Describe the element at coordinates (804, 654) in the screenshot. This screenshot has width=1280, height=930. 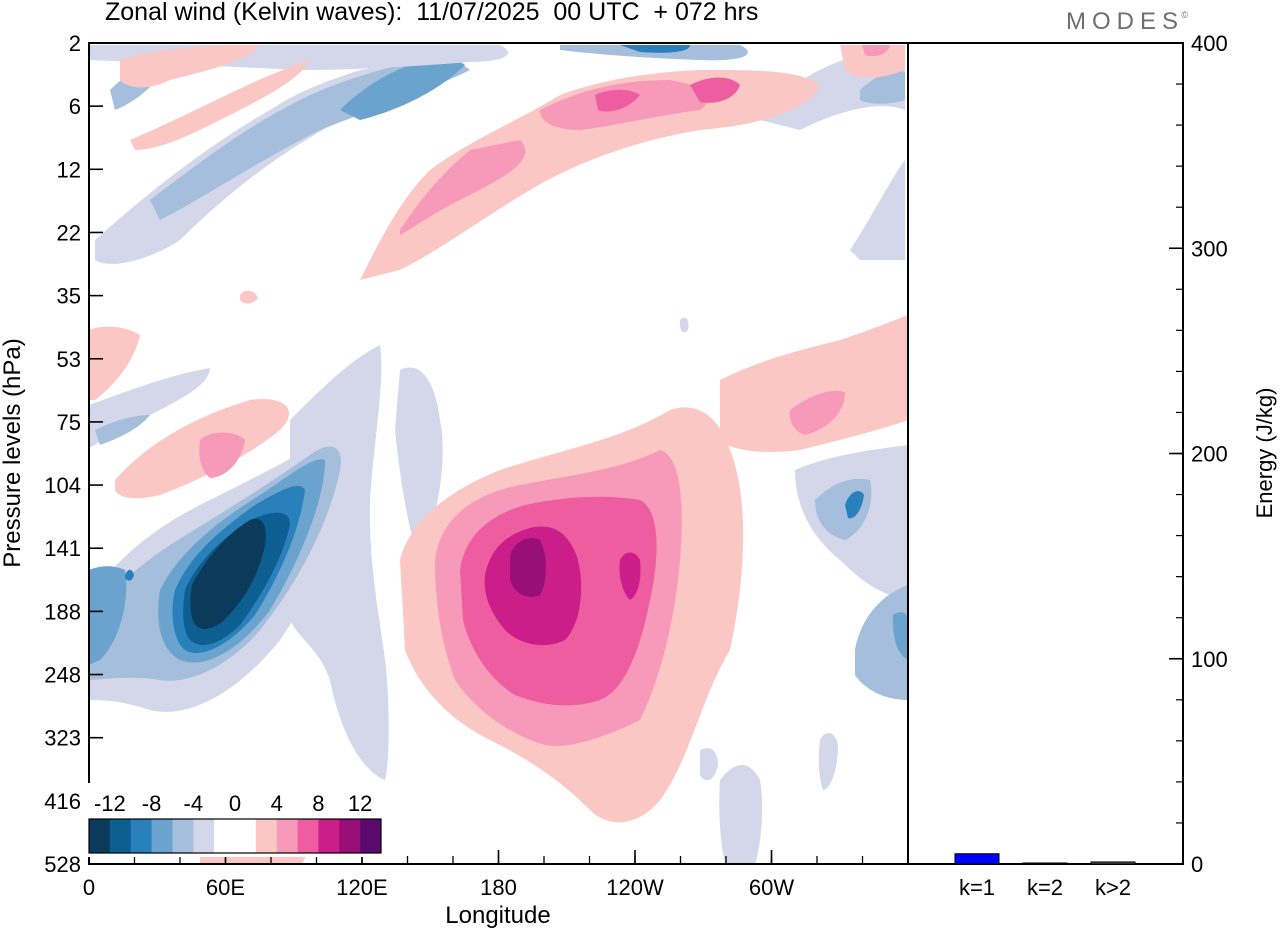
I see `lower-negative-bands` at that location.